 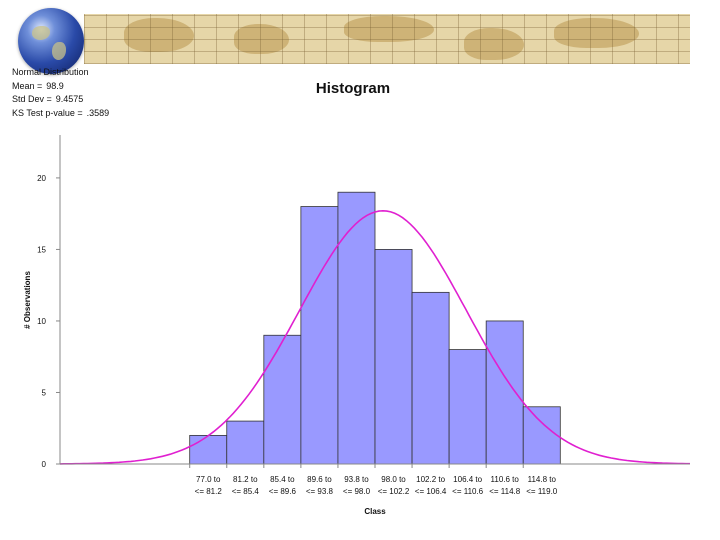 I want to click on x-category-label: 81.2 to, so click(x=245, y=479).